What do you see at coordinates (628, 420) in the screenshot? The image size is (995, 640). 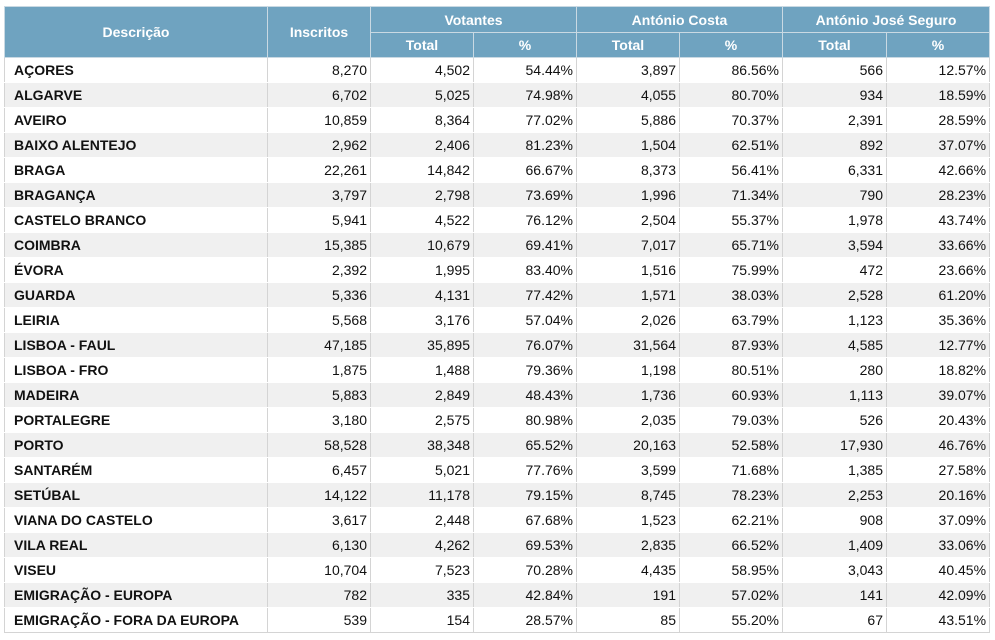 I see `cell-costa-total: 2,035` at bounding box center [628, 420].